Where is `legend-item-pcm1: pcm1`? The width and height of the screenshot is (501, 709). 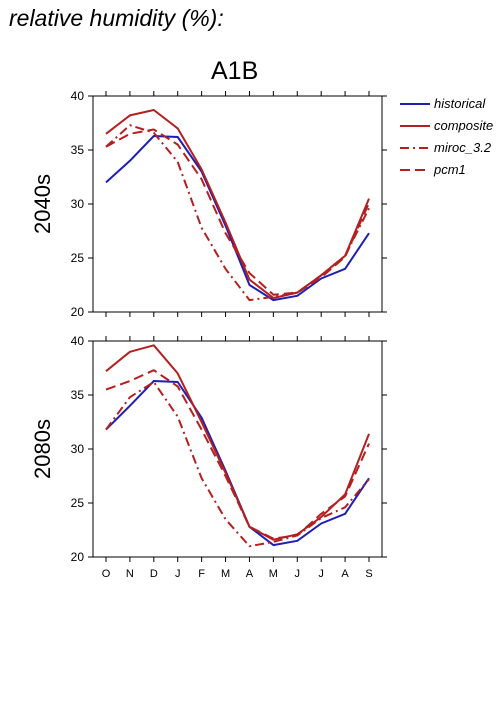 legend-item-pcm1: pcm1 is located at coordinates (450, 173).